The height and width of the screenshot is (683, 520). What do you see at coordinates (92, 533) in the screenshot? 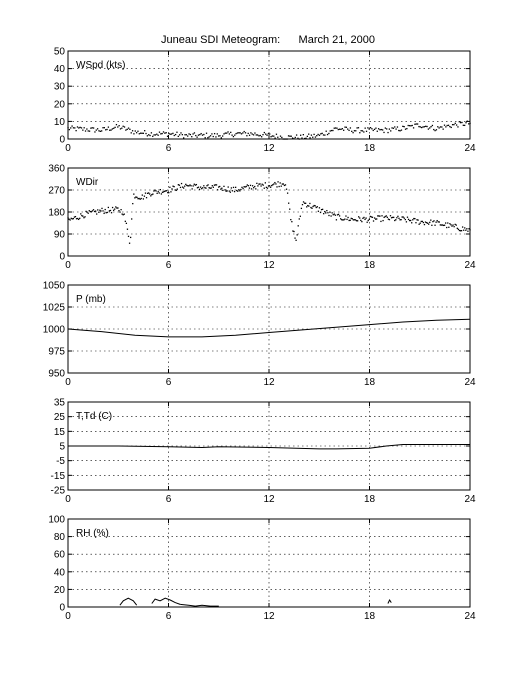
I see `panel-label: RH (%)` at bounding box center [92, 533].